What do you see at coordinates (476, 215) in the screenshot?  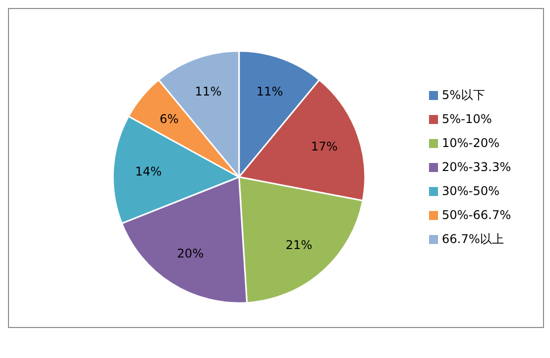 I see `legend-label: 50%-66.7%` at bounding box center [476, 215].